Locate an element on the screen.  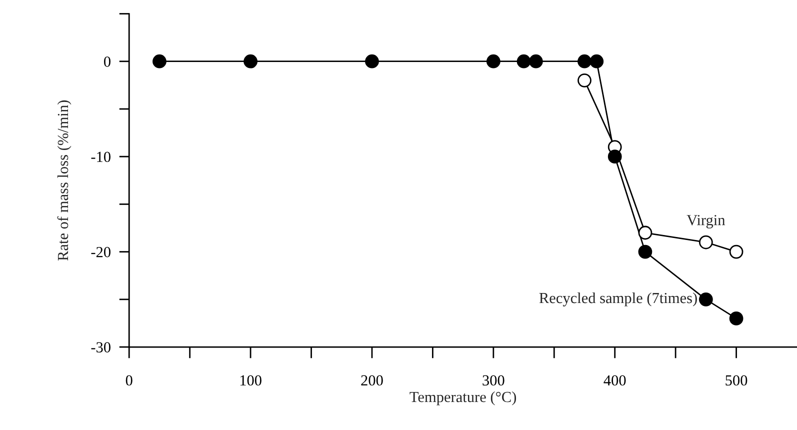
y-axis-title: Rate of mass loss (%/min) is located at coordinates (64, 180).